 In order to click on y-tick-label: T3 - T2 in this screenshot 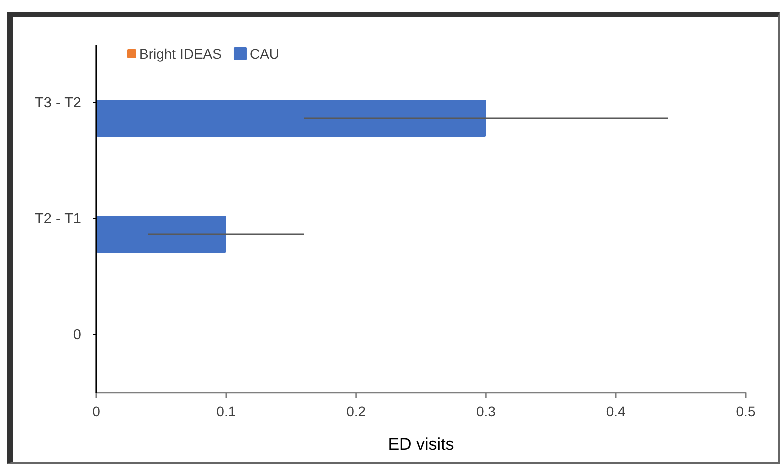, I will do `click(58, 104)`.